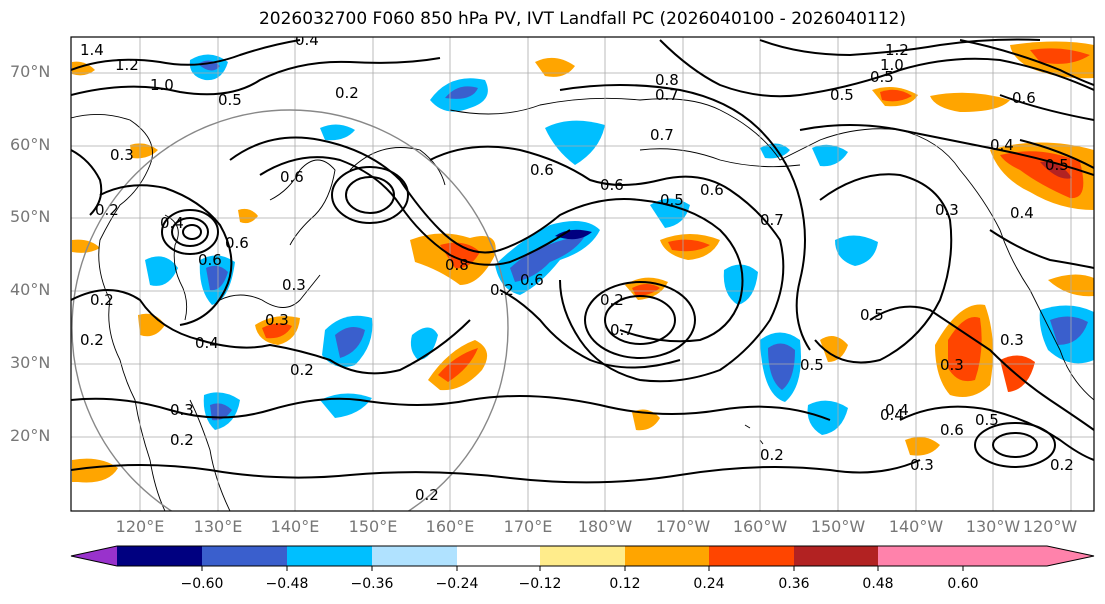  I want to click on coast-hawaii, so click(754, 434).